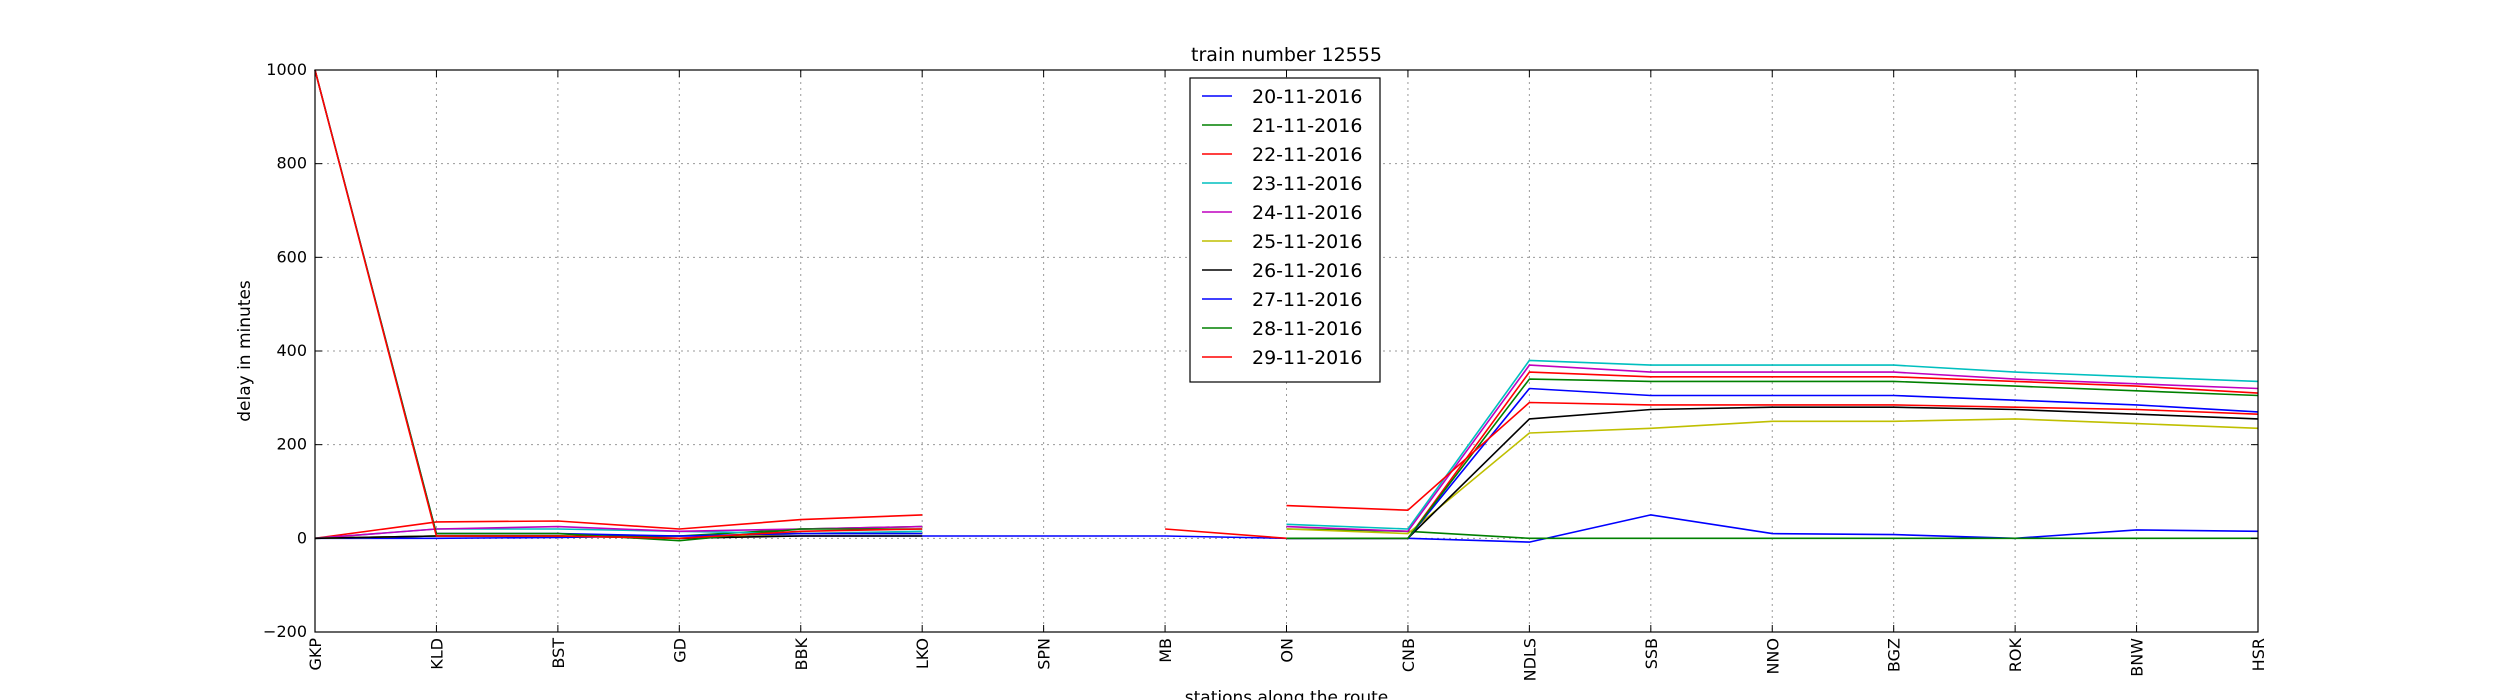 This screenshot has width=2500, height=700. Describe the element at coordinates (1307, 271) in the screenshot. I see `legend-entry: 26-11-2016` at that location.